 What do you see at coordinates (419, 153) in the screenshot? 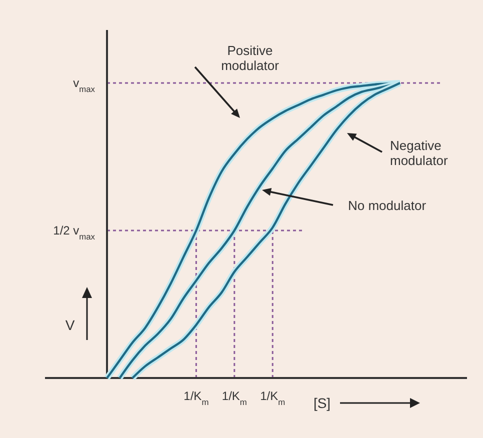
I see `annotation: Negative modulator` at bounding box center [419, 153].